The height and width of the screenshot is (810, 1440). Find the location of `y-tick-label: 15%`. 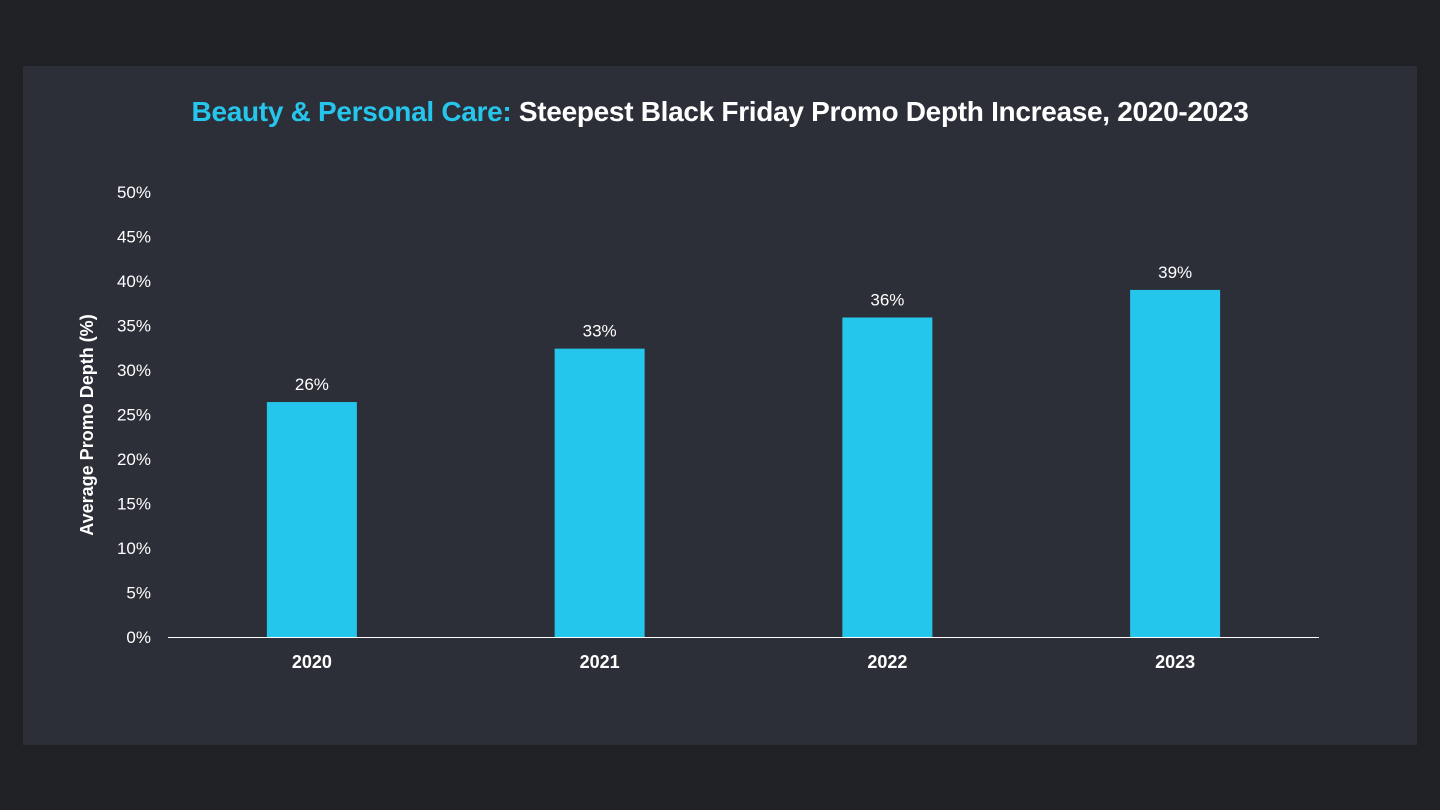

y-tick-label: 15% is located at coordinates (134, 504).